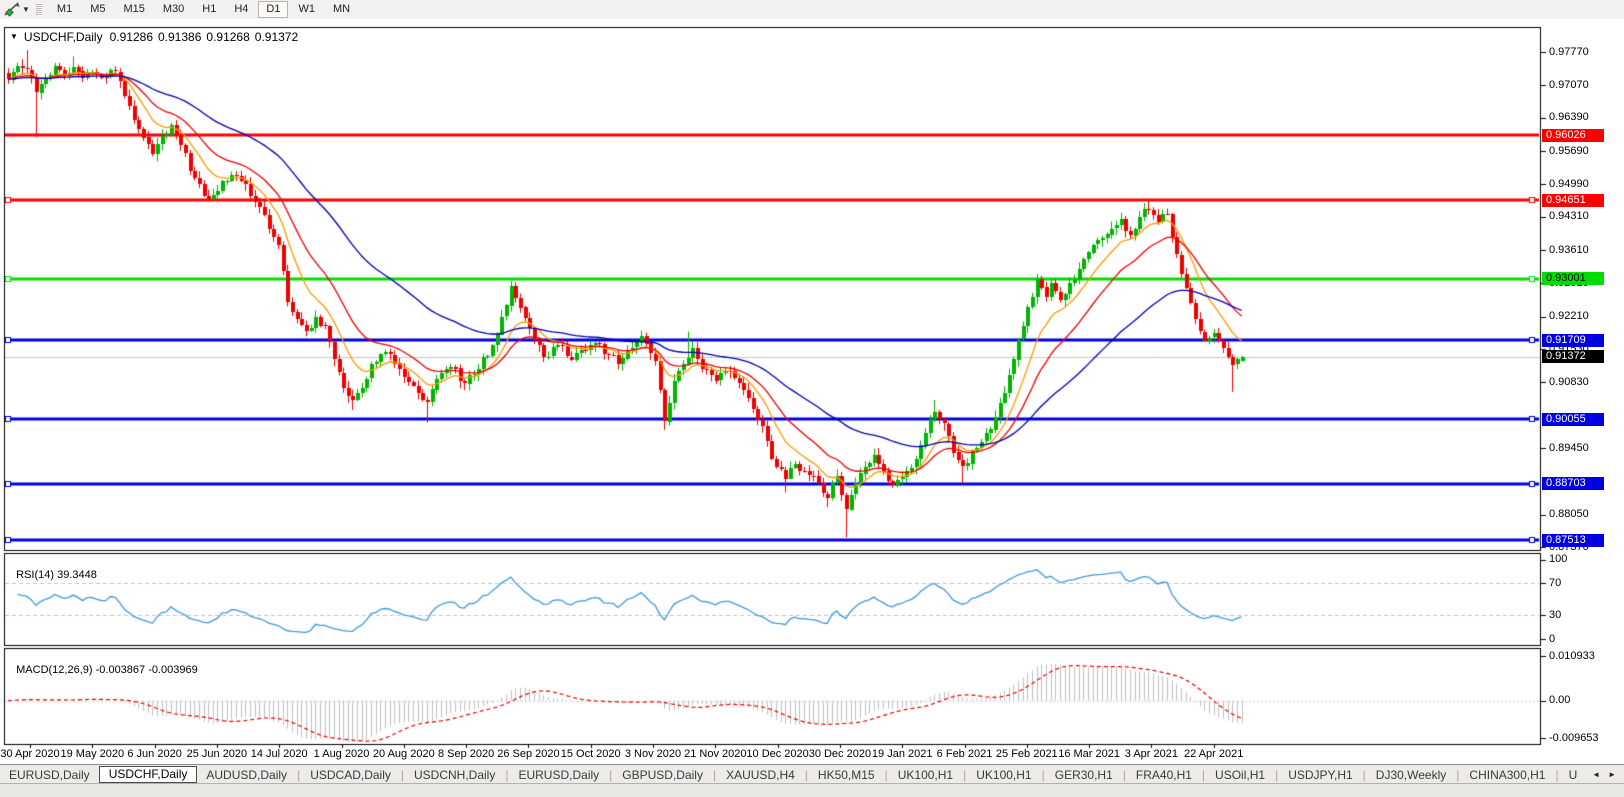 This screenshot has width=1624, height=797. What do you see at coordinates (1507, 774) in the screenshot?
I see `chart-tab-china300-h1: CHINA300,H1` at bounding box center [1507, 774].